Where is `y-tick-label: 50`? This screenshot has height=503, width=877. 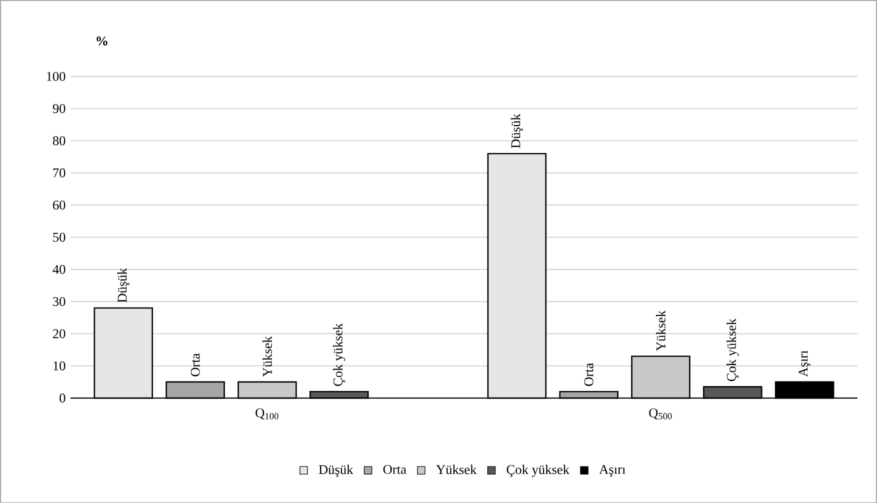
y-tick-label: 50 is located at coordinates (59, 237).